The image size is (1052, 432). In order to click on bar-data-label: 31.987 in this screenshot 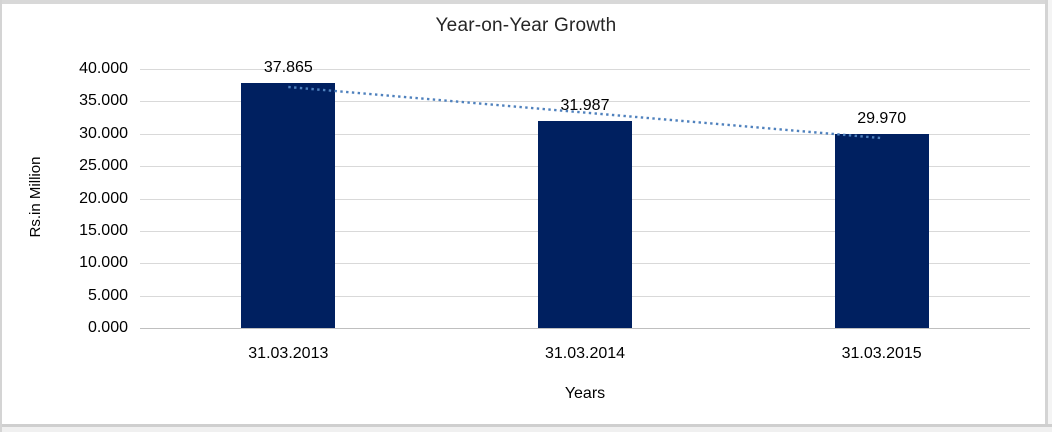, I will do `click(585, 105)`.